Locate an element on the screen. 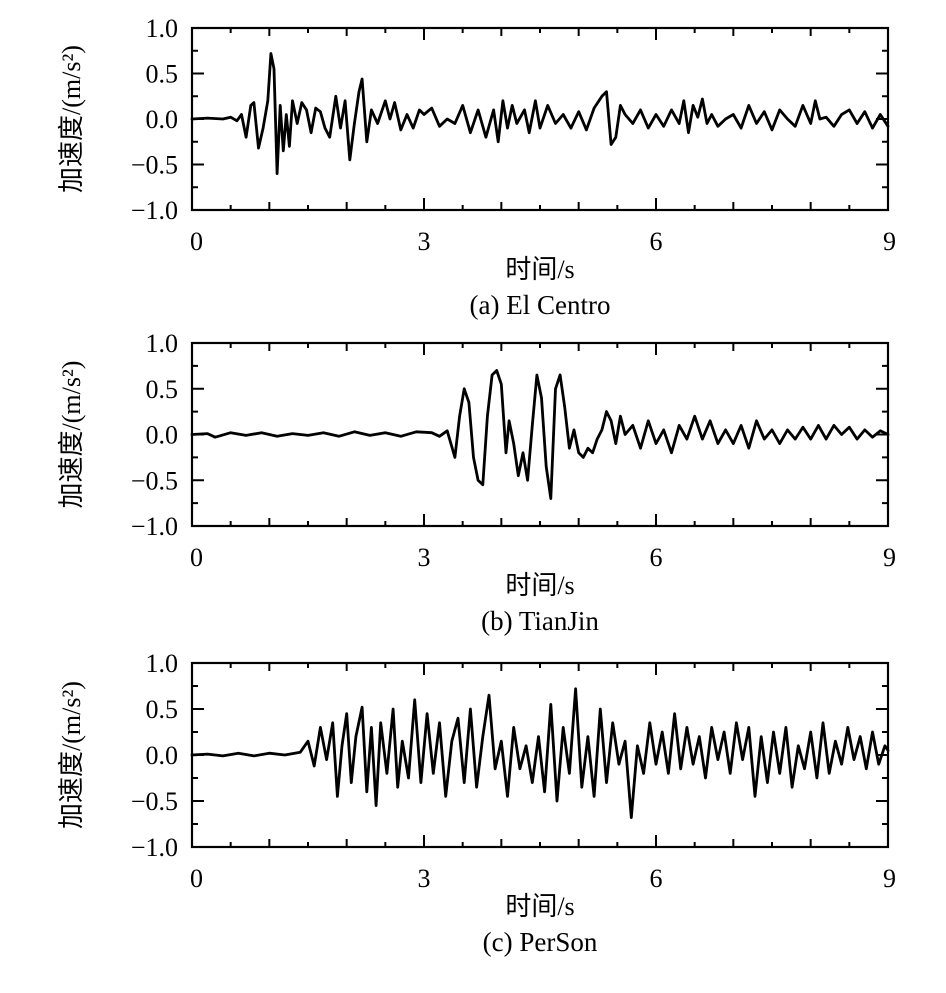 The height and width of the screenshot is (993, 946). panel-caption: (b) TianJin is located at coordinates (540, 621).